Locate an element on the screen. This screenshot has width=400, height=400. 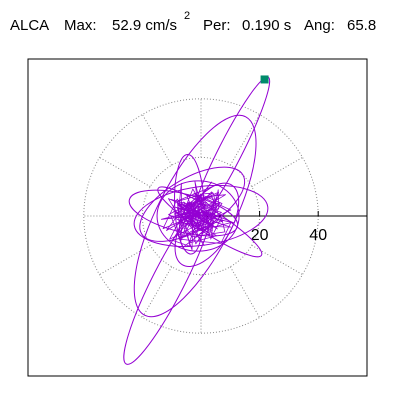
marker-layer is located at coordinates (264, 79).